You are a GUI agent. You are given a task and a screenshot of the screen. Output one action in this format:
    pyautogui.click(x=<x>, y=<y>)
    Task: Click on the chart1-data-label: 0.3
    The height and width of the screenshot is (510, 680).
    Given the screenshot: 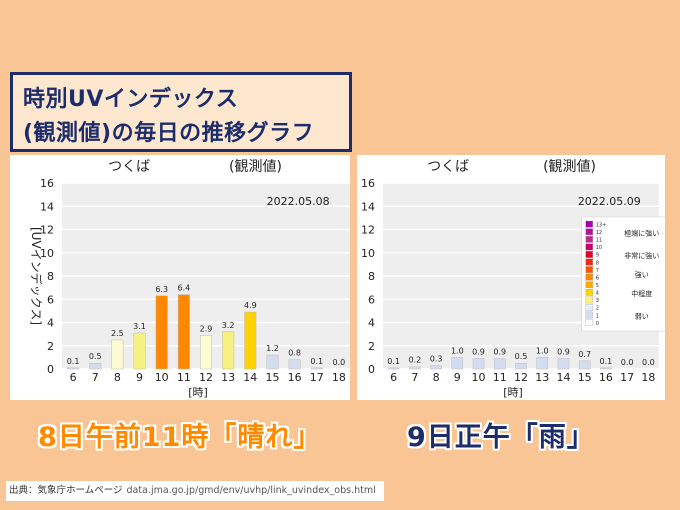 What is the action you would take?
    pyautogui.click(x=436, y=359)
    